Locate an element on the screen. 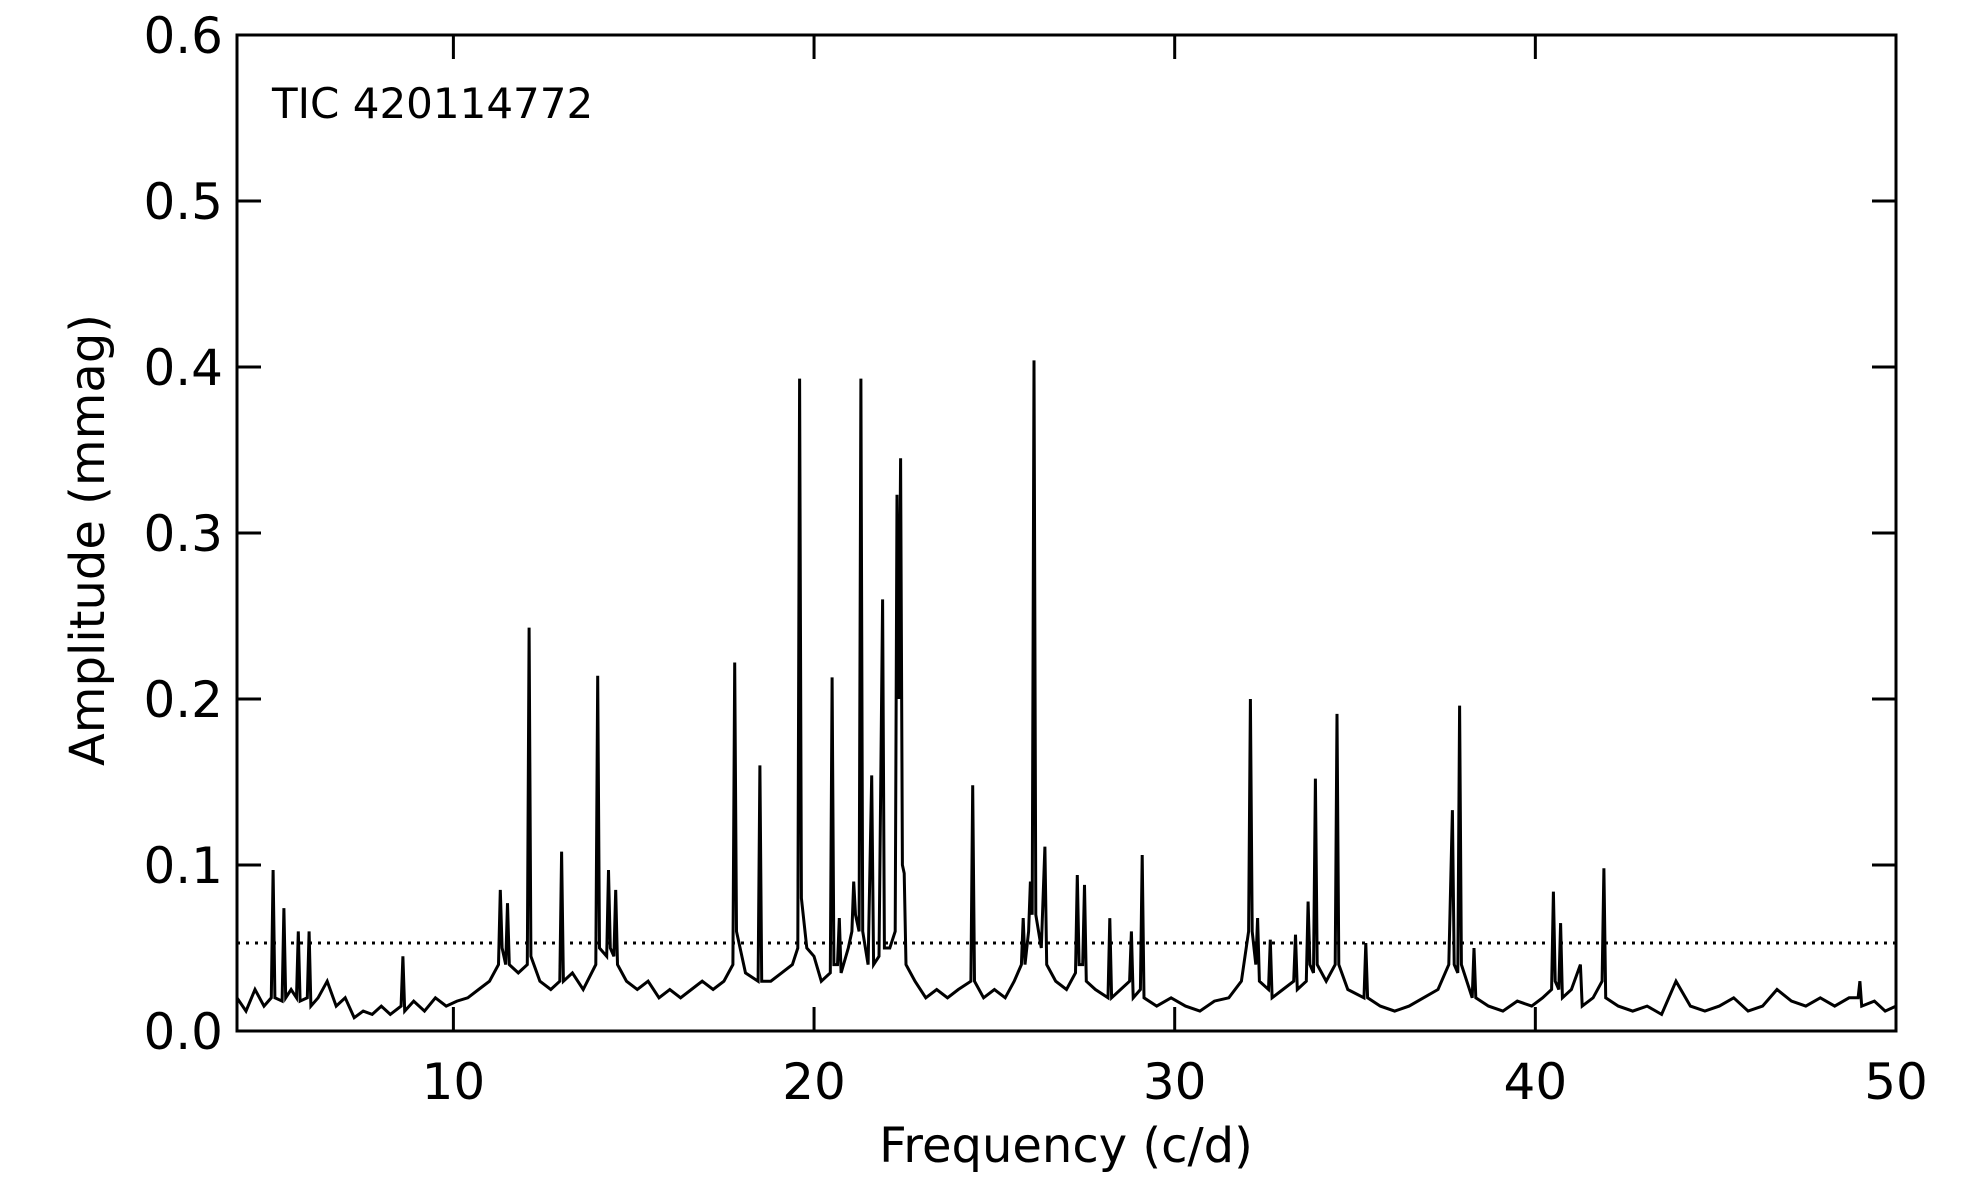  x-axis-title: Frequency (c/d) is located at coordinates (1066, 1146).